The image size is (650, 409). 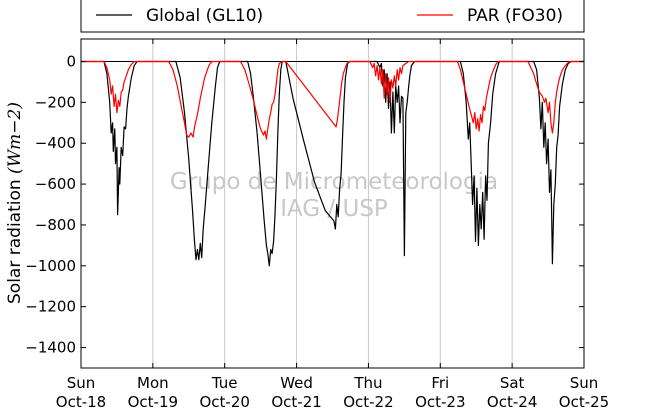 What do you see at coordinates (50, 266) in the screenshot?
I see `y-tick-label-5: −1000` at bounding box center [50, 266].